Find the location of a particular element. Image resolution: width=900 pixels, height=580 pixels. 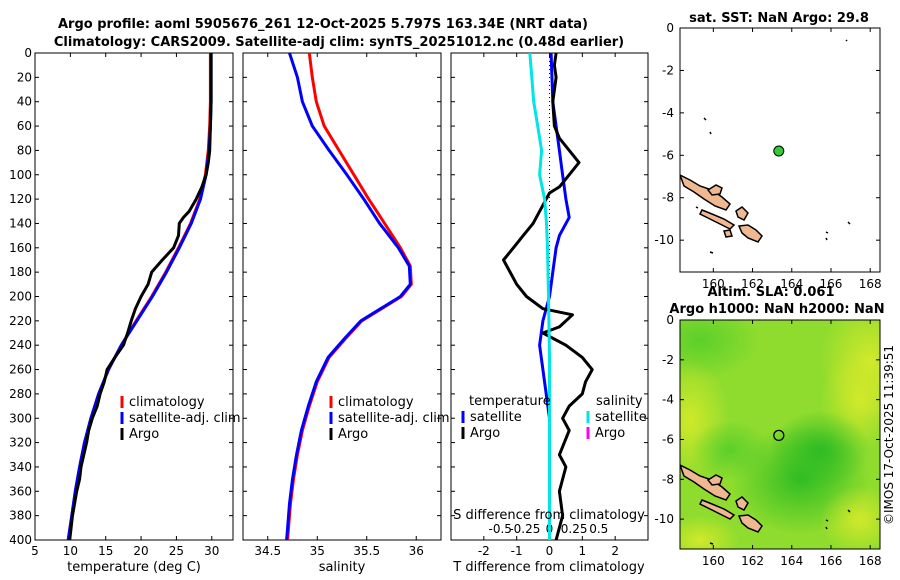

series-line-argo is located at coordinates (140, 296).